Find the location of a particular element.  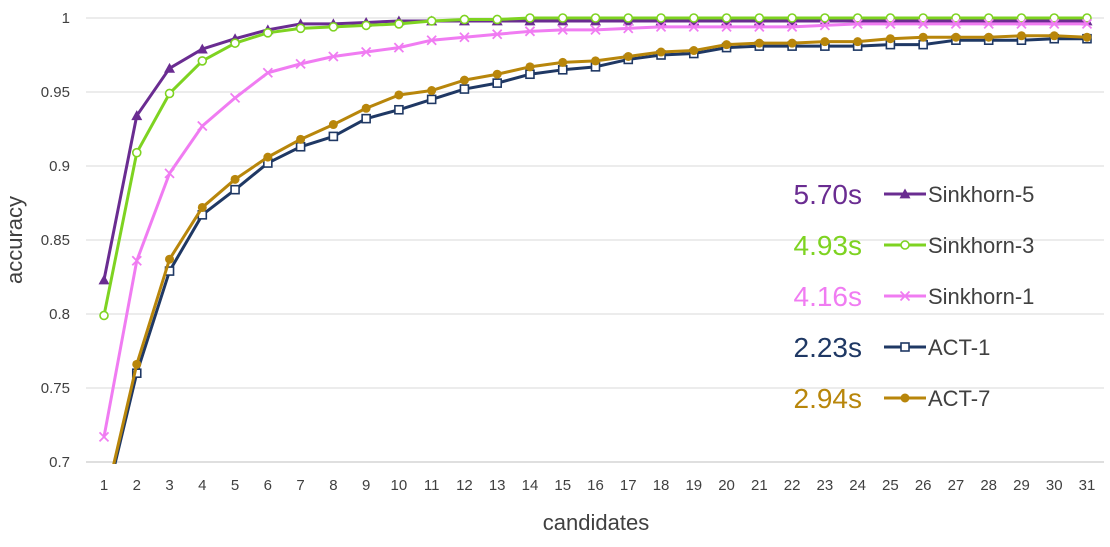

y-tick-label: 0.75 is located at coordinates (55, 388).